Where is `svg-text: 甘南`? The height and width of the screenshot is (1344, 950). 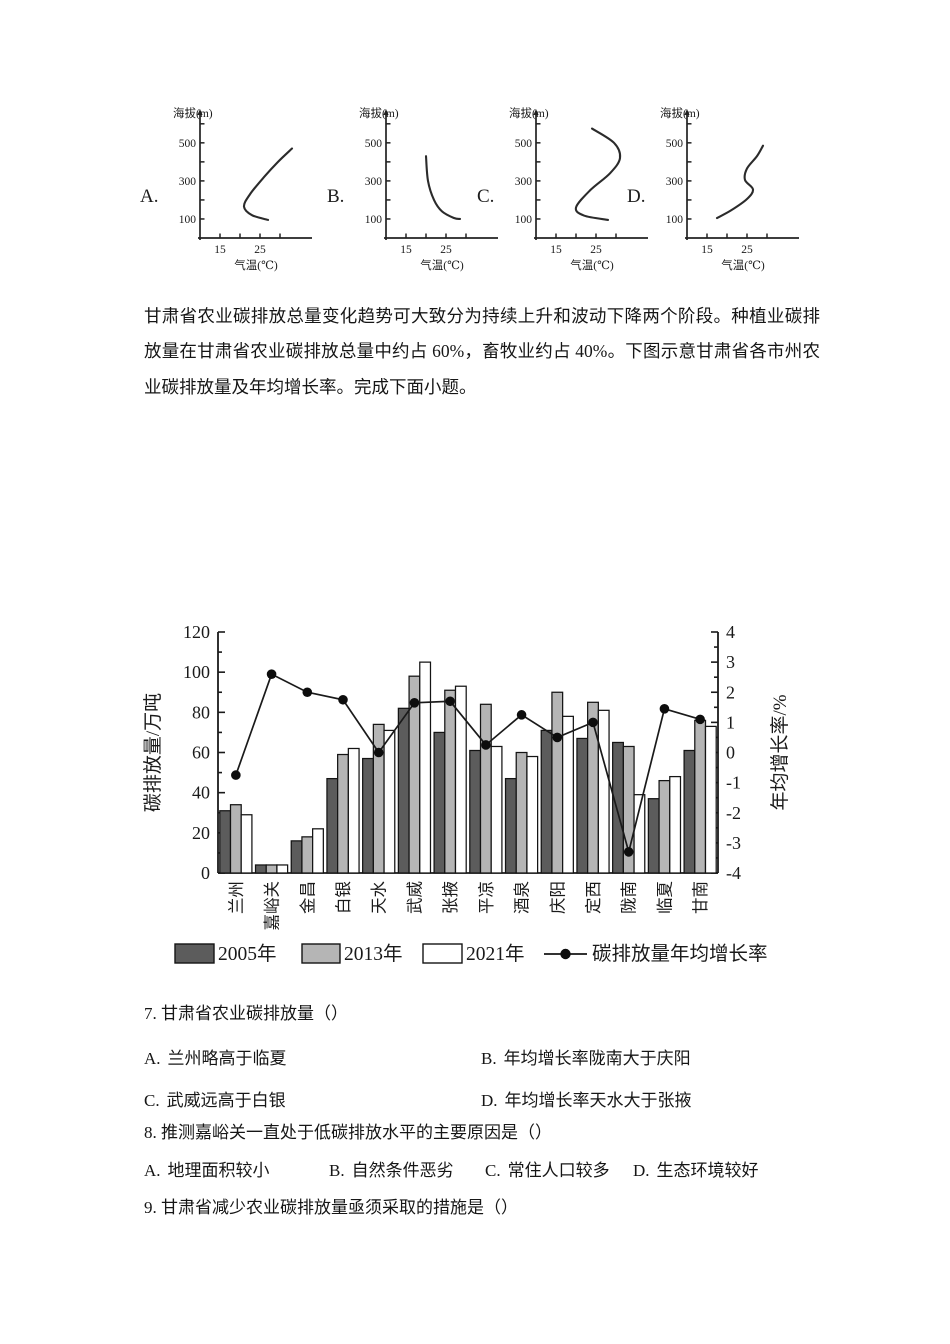
svg-text: 甘南 is located at coordinates (700, 897).